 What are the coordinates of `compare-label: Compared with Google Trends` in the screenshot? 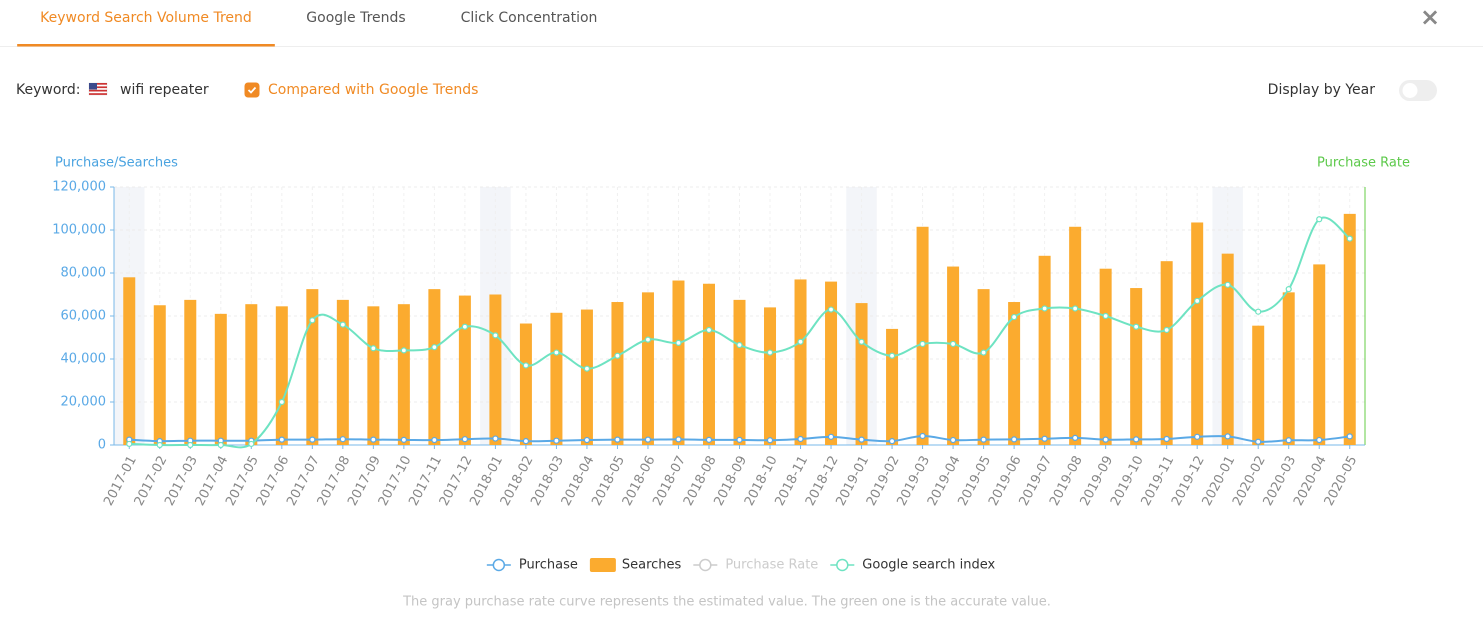 It's located at (373, 90).